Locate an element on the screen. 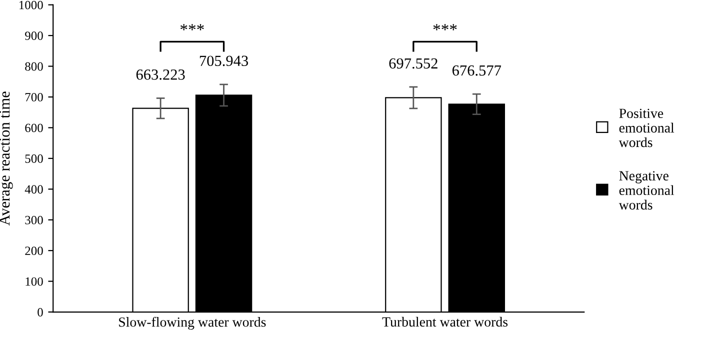 The height and width of the screenshot is (344, 708). data-label: 705.943 is located at coordinates (224, 61).